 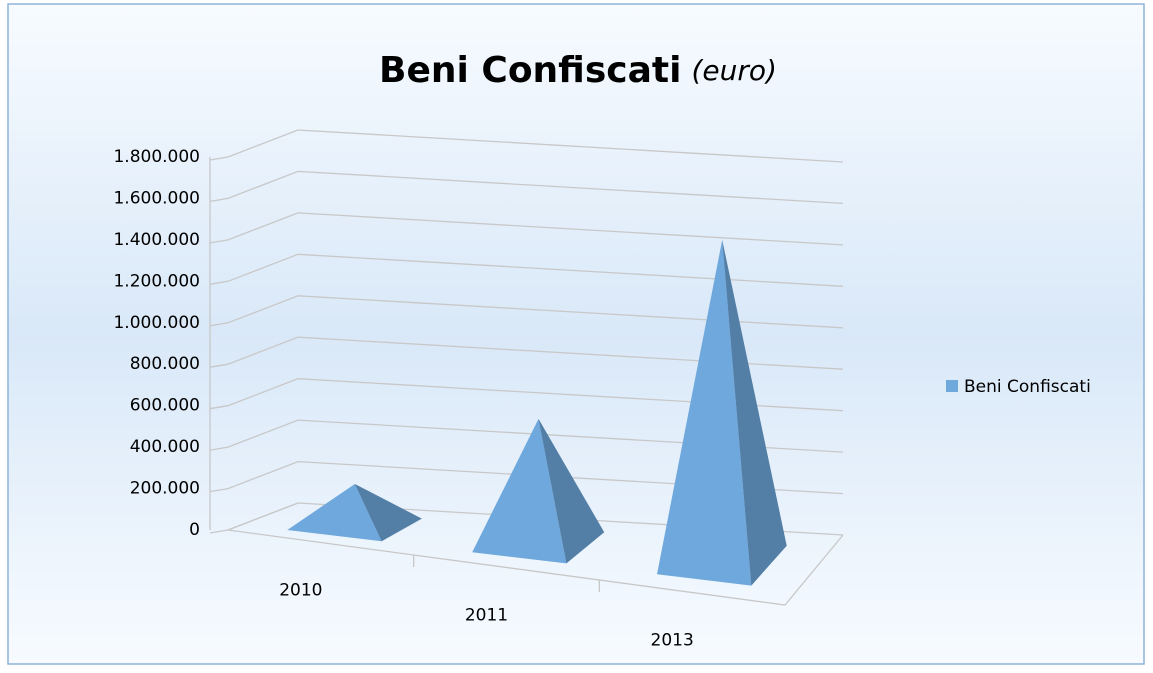 What do you see at coordinates (1027, 387) in the screenshot?
I see `legend-label: Beni Confiscati` at bounding box center [1027, 387].